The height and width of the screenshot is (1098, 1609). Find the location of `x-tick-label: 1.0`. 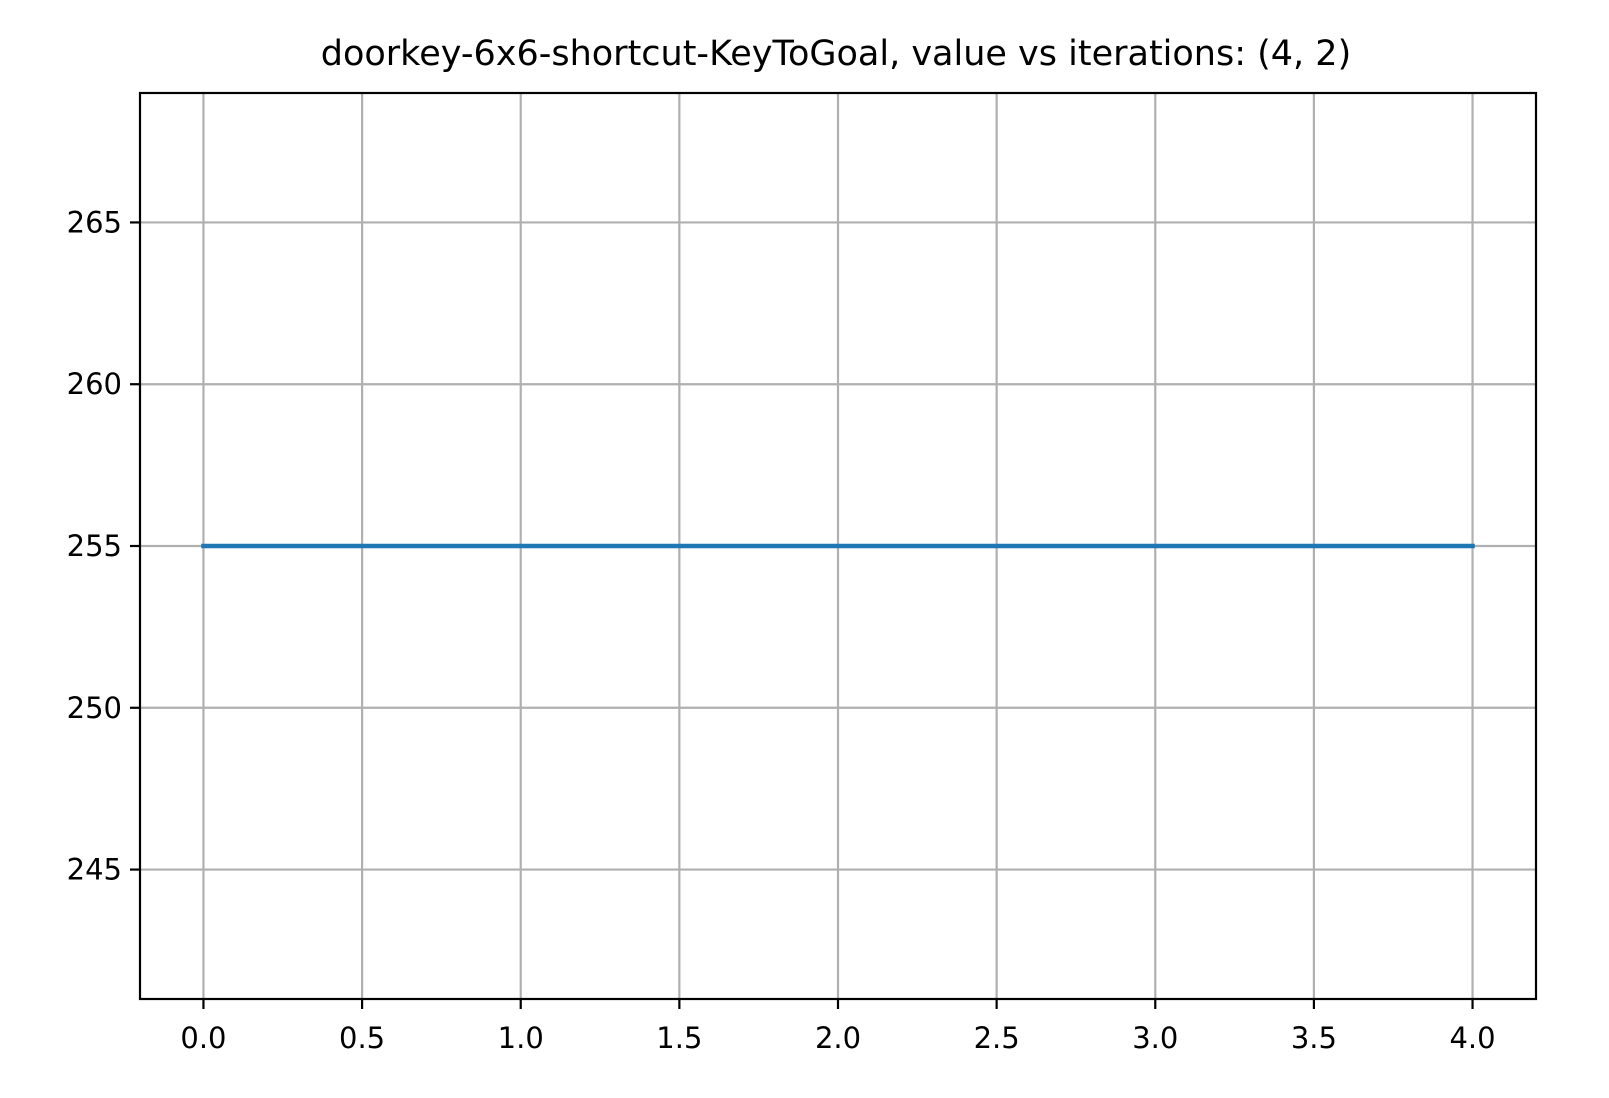

x-tick-label: 1.0 is located at coordinates (521, 1038).